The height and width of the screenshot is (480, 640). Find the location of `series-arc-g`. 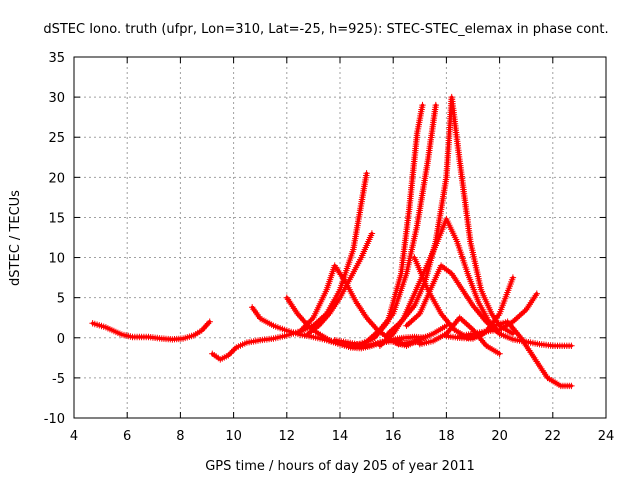

series-arc-g is located at coordinates (378, 225).